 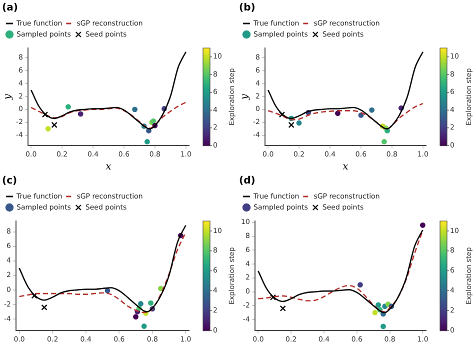 What do you see at coordinates (10, 181) in the screenshot?
I see `chart-title: (c)` at bounding box center [10, 181].